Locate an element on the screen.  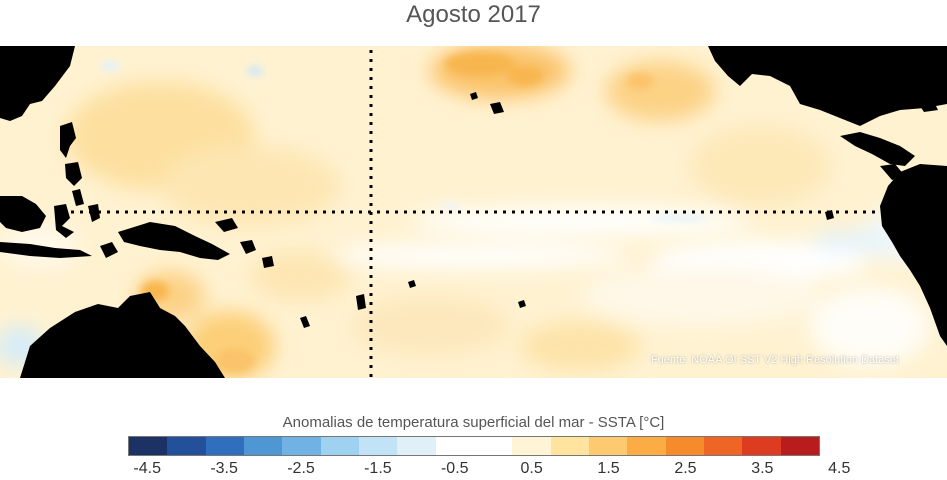
colorbar-tick-label: 3.5 is located at coordinates (762, 468).